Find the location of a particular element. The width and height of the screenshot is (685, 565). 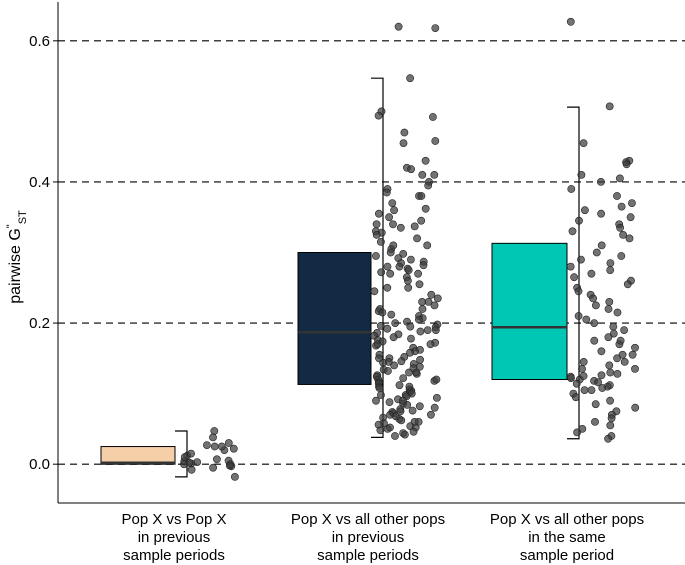

x-category-label: sample period is located at coordinates (567, 555).